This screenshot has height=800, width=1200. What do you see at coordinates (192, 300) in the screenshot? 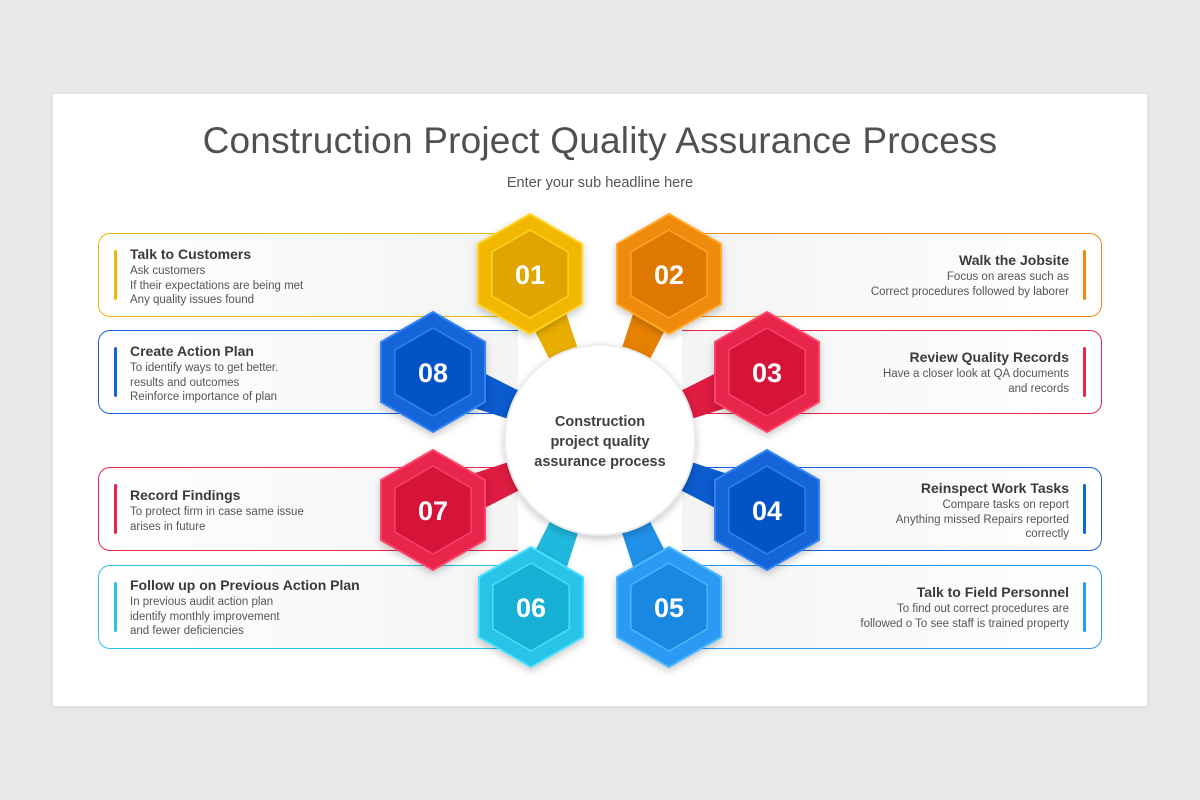
I see `step-line: Any quality issues found` at bounding box center [192, 300].